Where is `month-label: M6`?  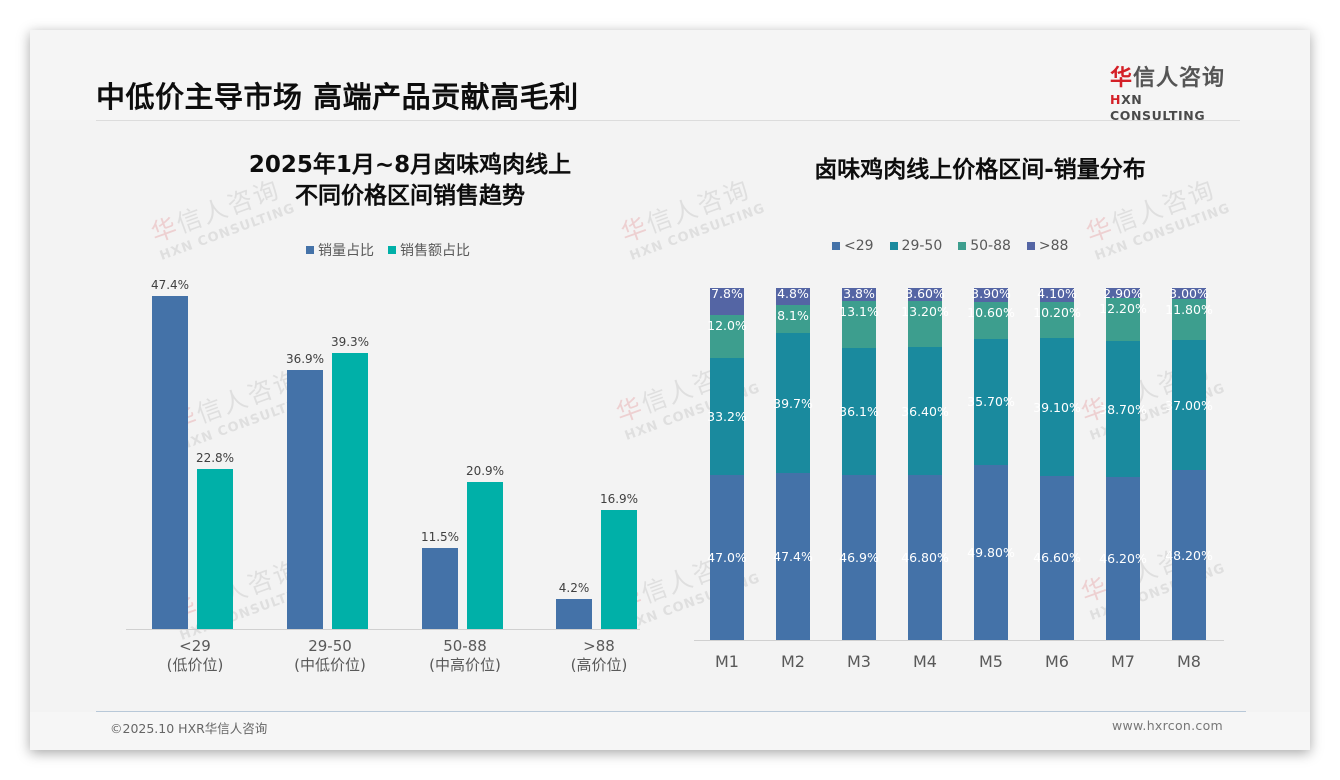
month-label: M6 is located at coordinates (1057, 661).